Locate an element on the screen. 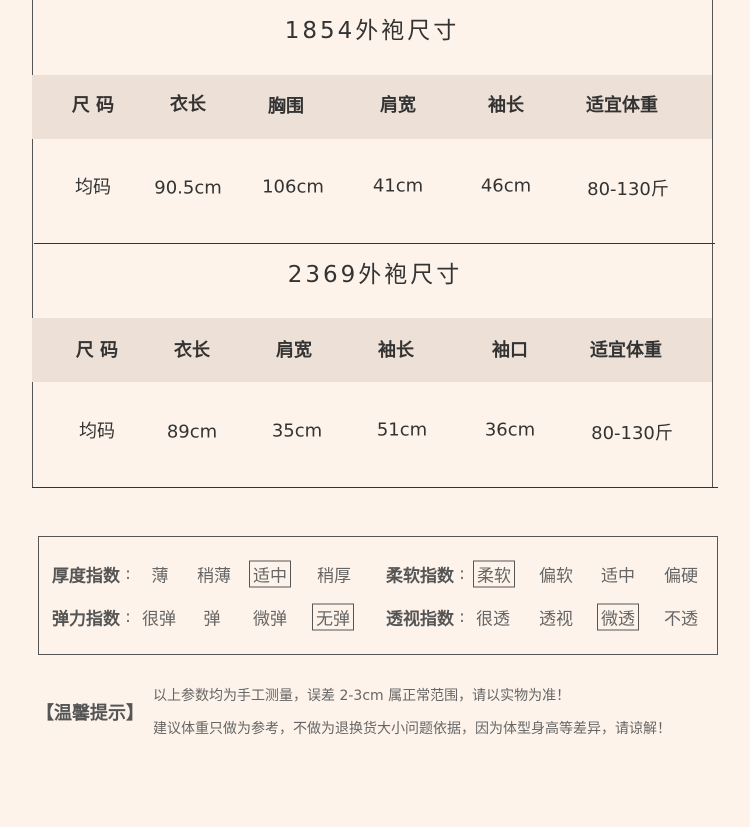 Image resolution: width=750 pixels, height=827 pixels. data-cell: 90.5cm is located at coordinates (188, 188).